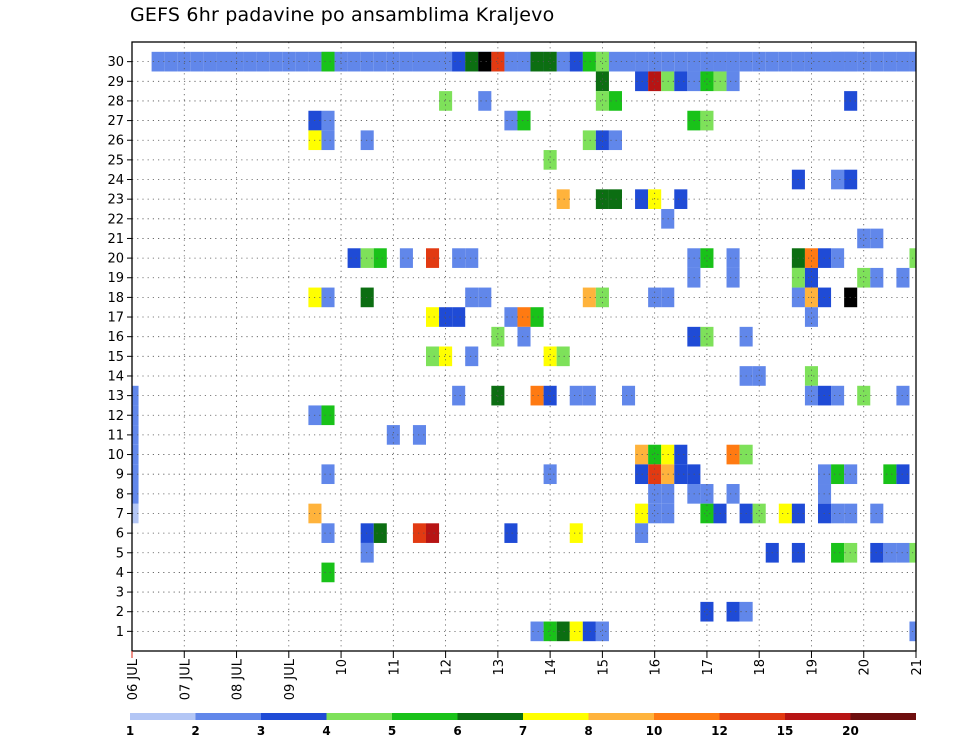 This screenshot has height=742, width=960. Describe the element at coordinates (185, 679) in the screenshot. I see `x-tick-label: 07 JUL` at that location.